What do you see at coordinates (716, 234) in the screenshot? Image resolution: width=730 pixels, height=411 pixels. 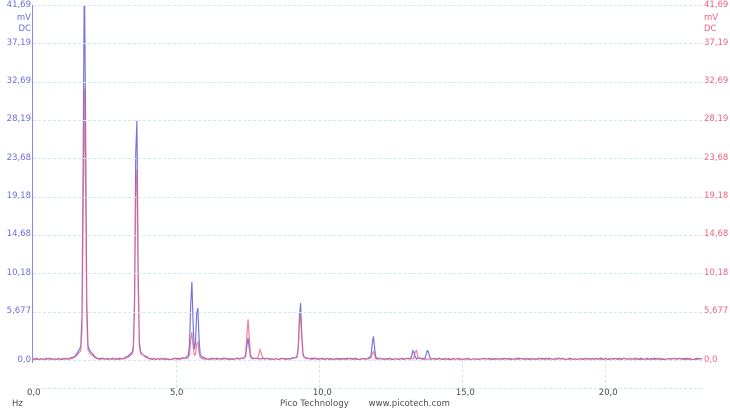 I see `y-axis-right-tick: 14,68` at bounding box center [716, 234].